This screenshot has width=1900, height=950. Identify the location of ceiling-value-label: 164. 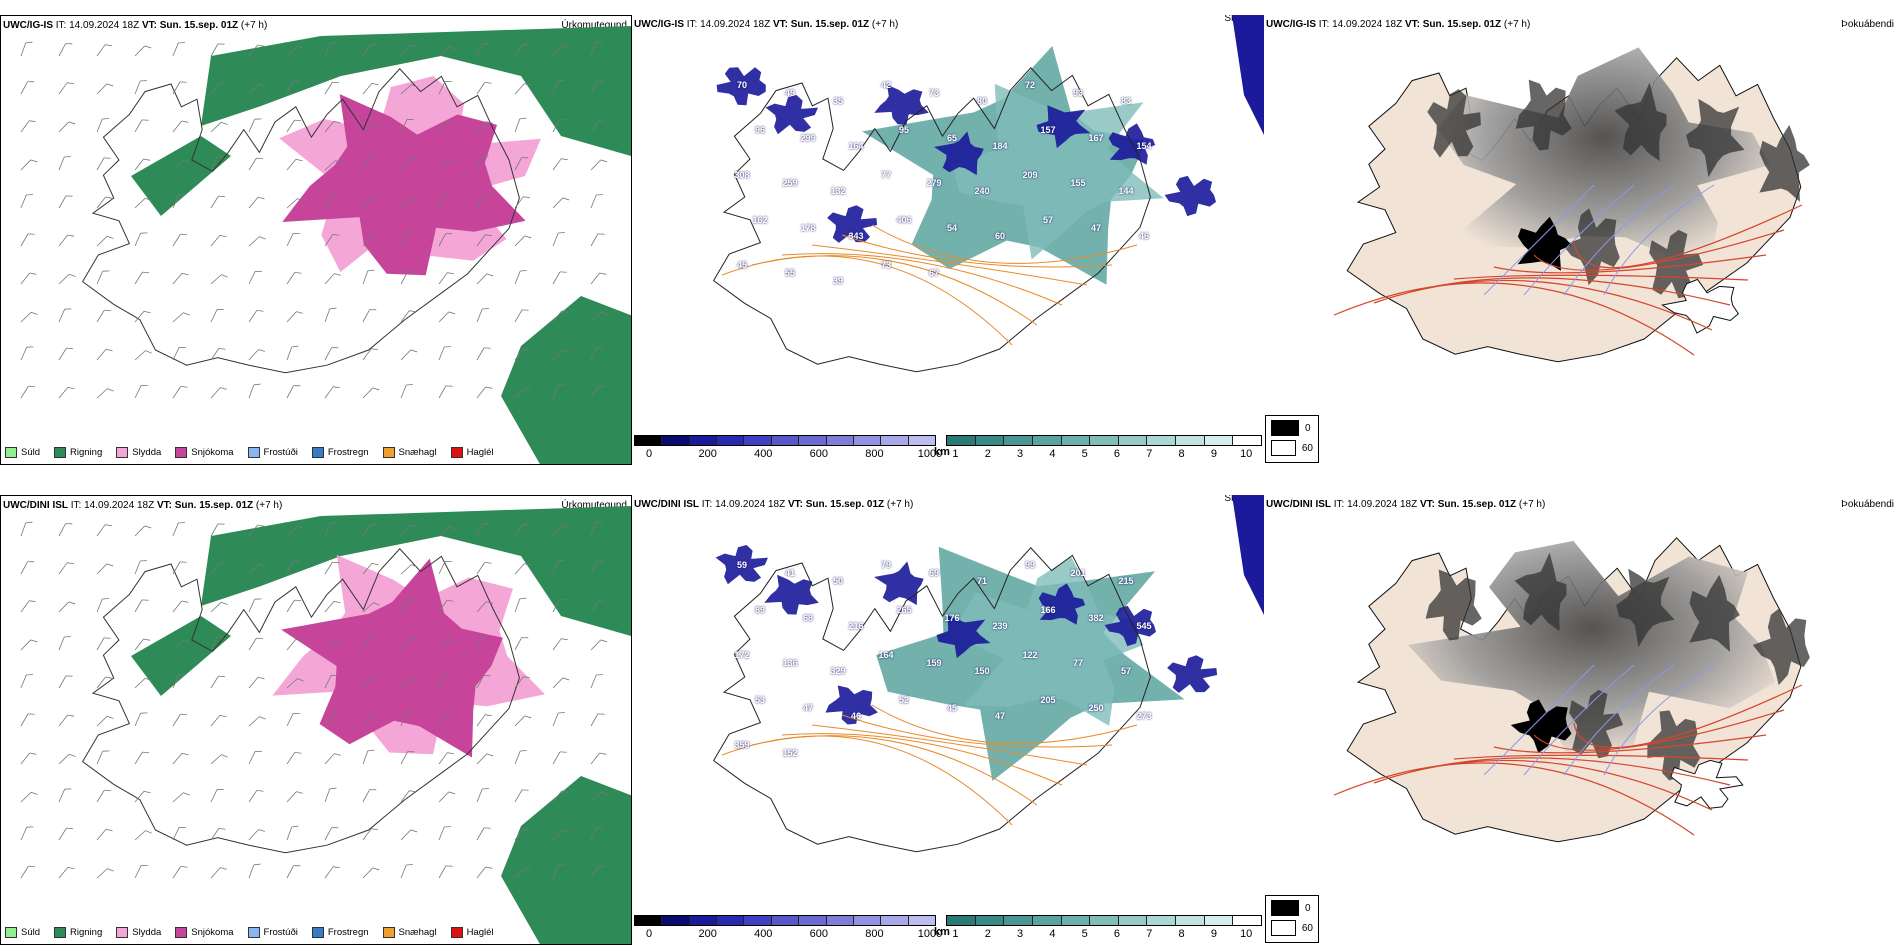
(856, 146).